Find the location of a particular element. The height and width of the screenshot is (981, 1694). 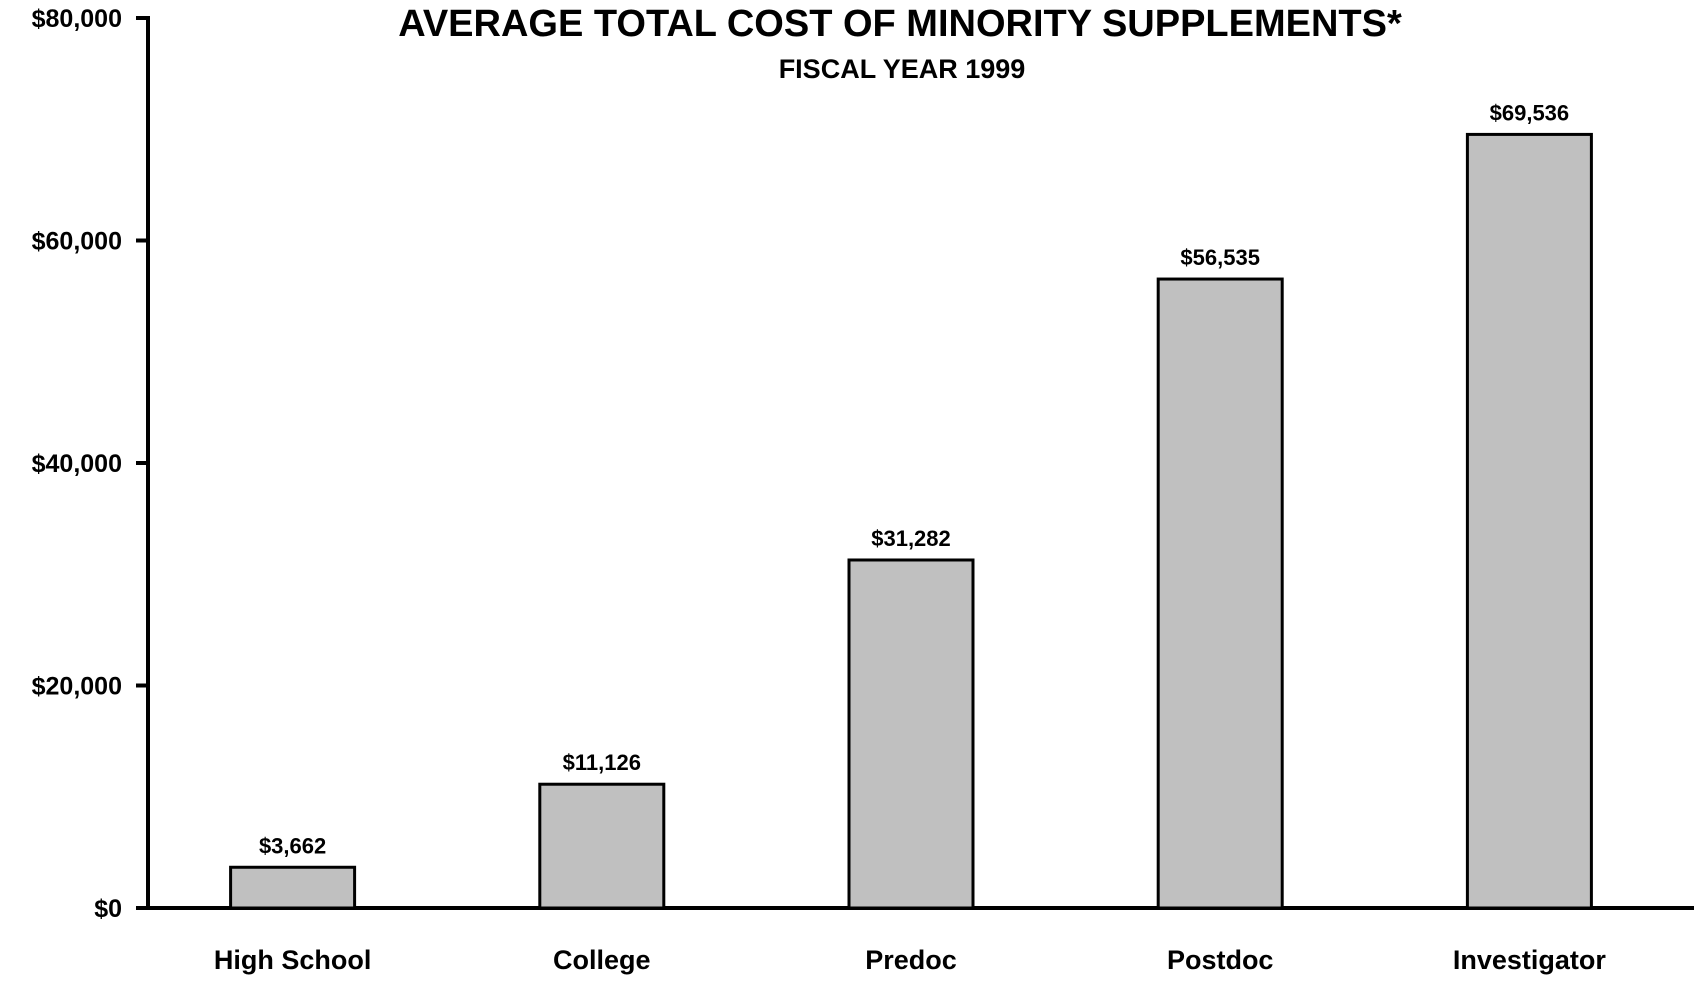

y-axis-ticks: $0 $20,000 $40,000 $60,000 $80,000 is located at coordinates (91, 464).